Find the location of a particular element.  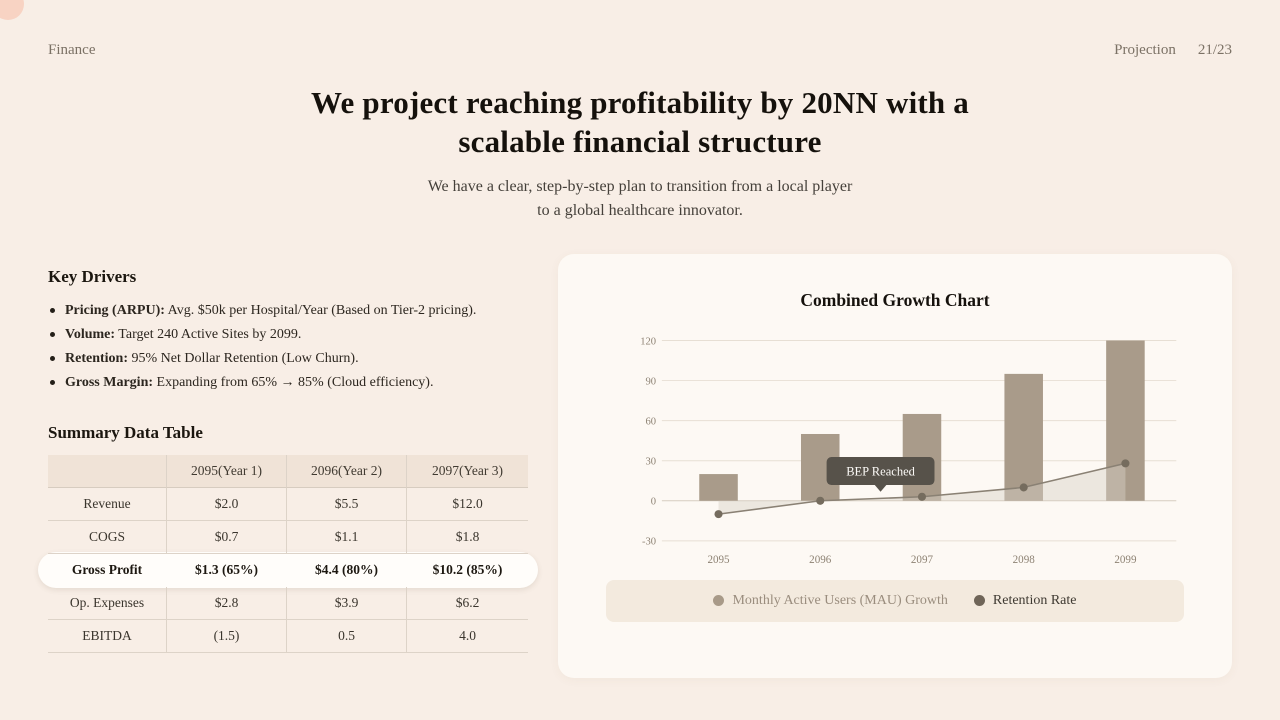

x-tick-label: 2099 is located at coordinates (1125, 560).